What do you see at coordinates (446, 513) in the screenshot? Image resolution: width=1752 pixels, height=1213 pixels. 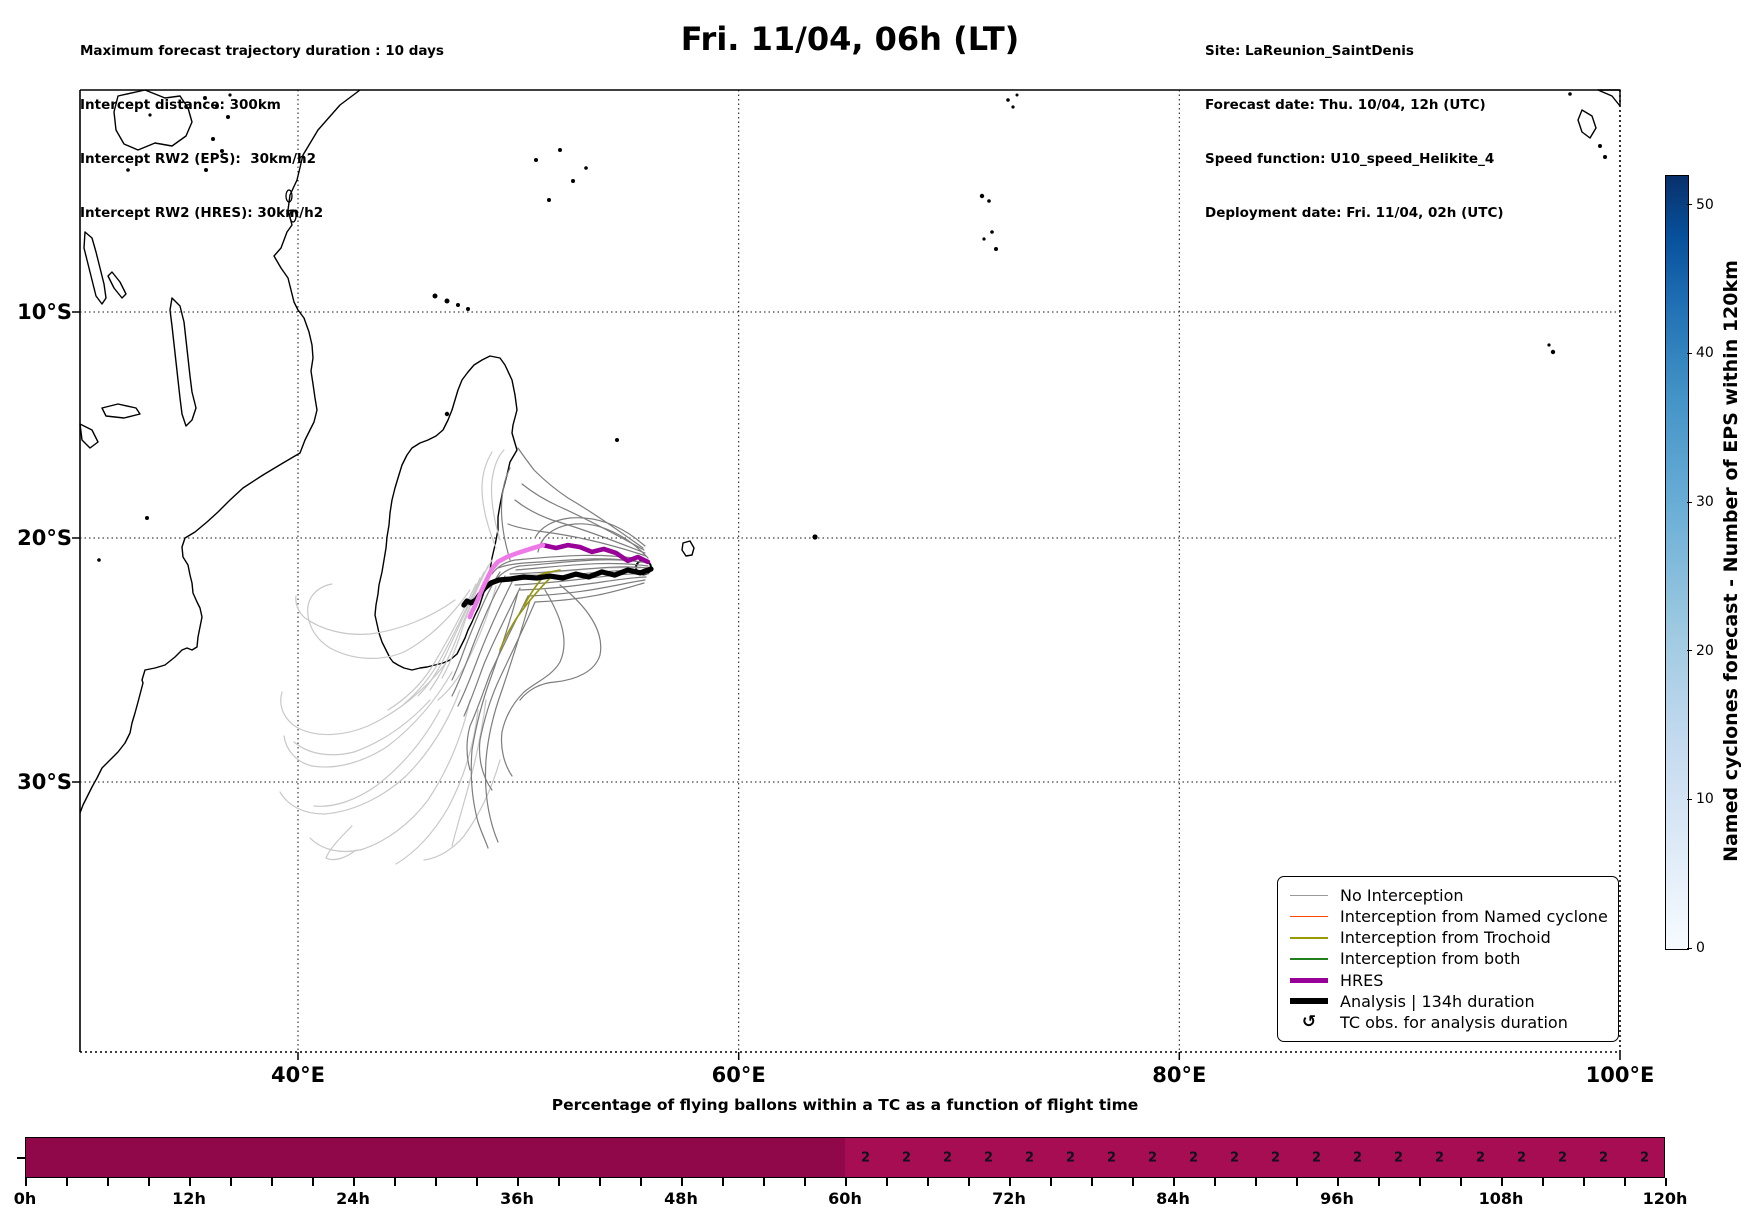 I see `madagascar-coastline` at bounding box center [446, 513].